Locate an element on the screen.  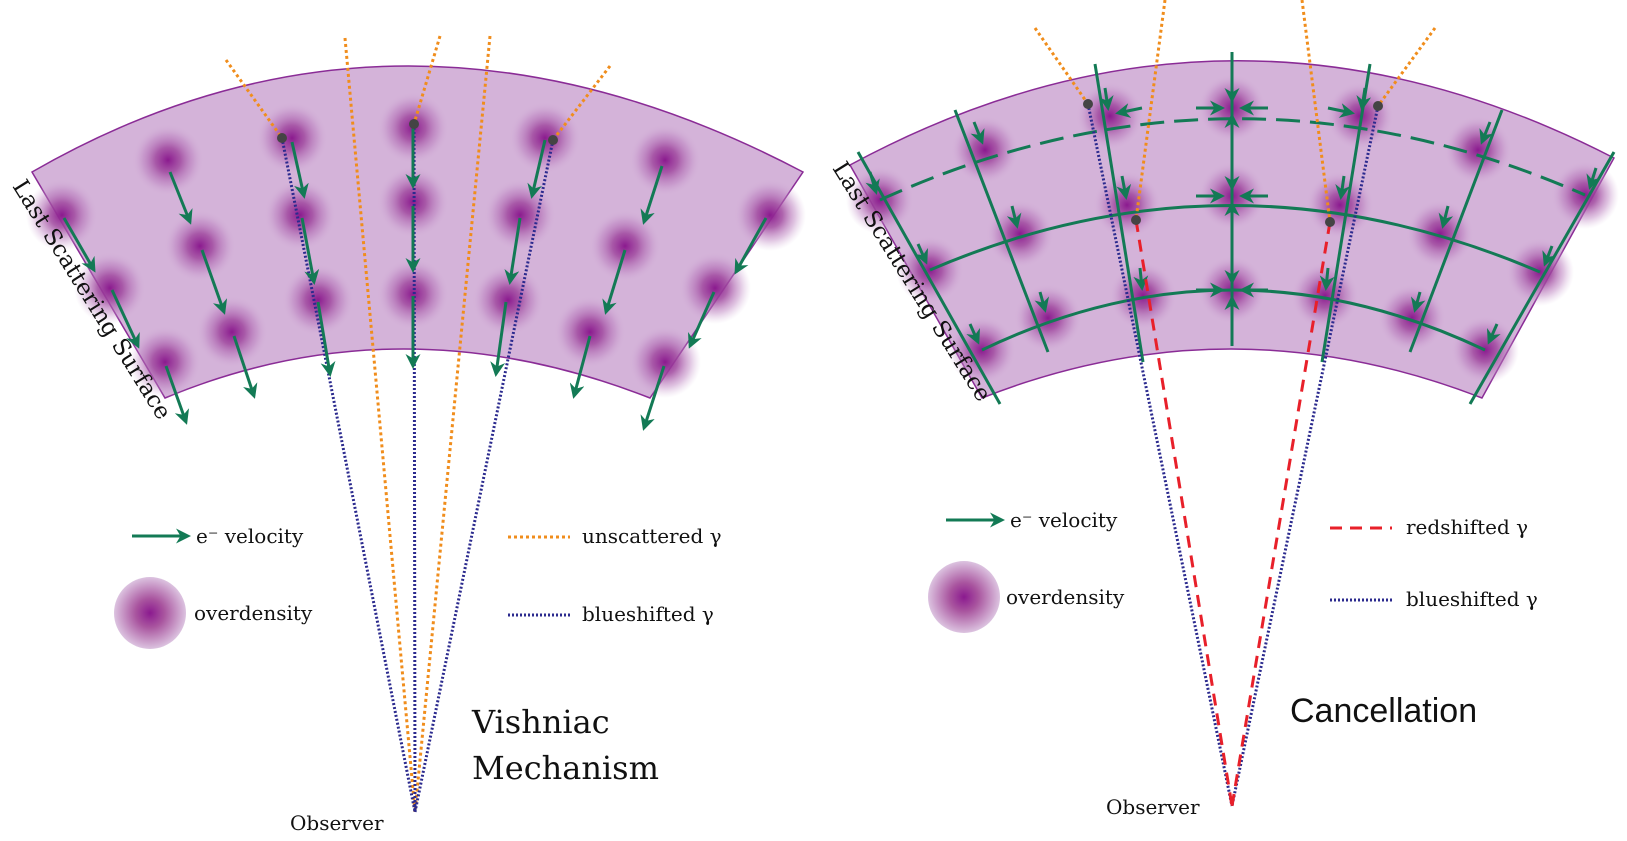
left-title-line1: Vishniac is located at coordinates (540, 722).